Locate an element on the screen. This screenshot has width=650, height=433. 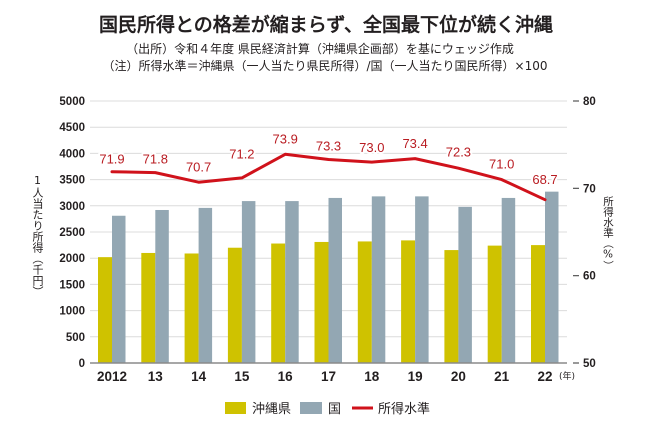
x-unit-label: (年) is located at coordinates (567, 376).